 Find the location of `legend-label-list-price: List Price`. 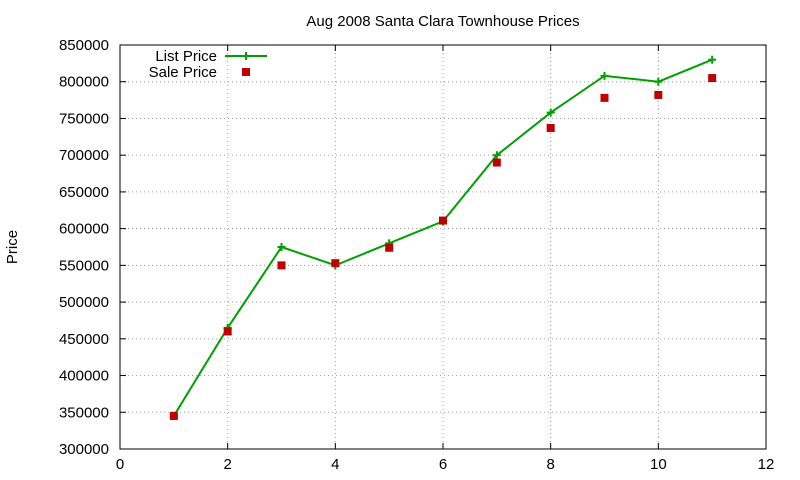

legend-label-list-price: List Price is located at coordinates (186, 56).